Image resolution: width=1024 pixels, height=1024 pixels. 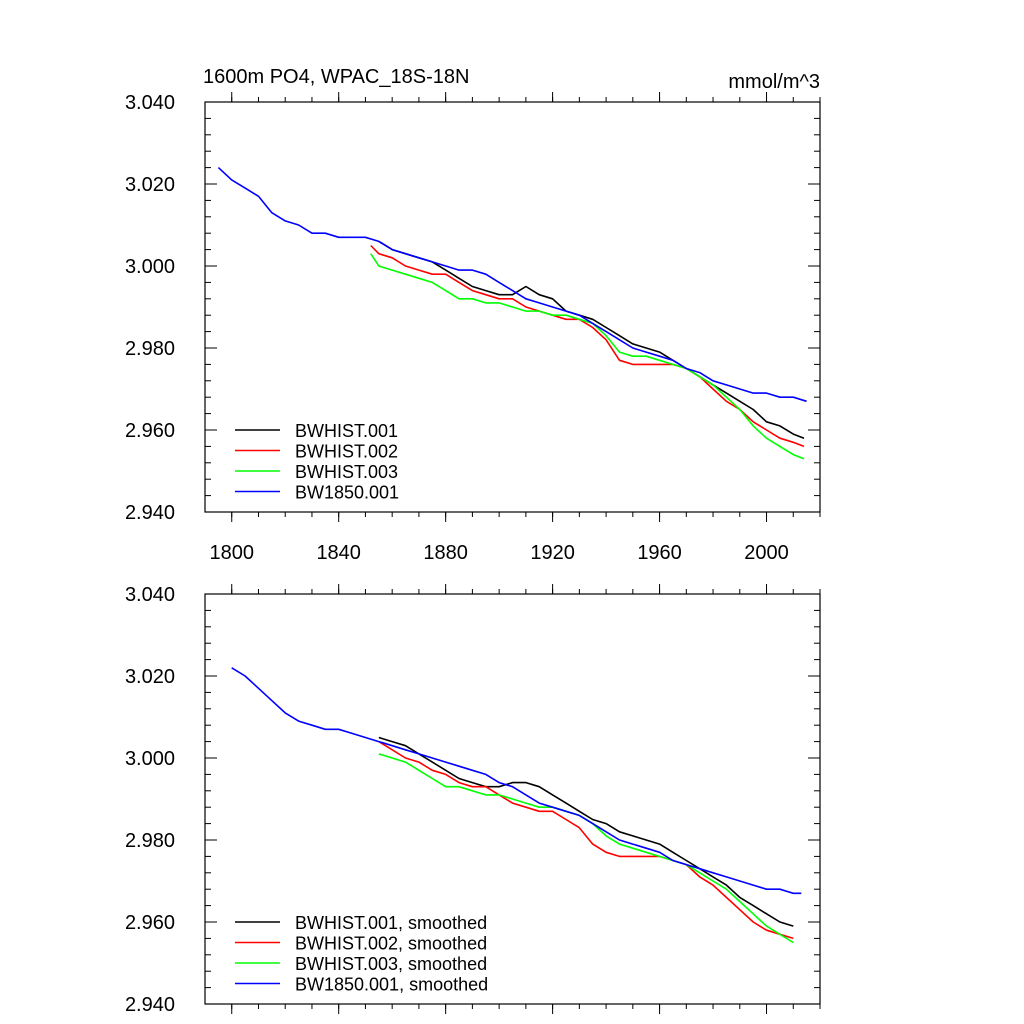 What do you see at coordinates (346, 431) in the screenshot?
I see `legend-label: BWHIST.001` at bounding box center [346, 431].